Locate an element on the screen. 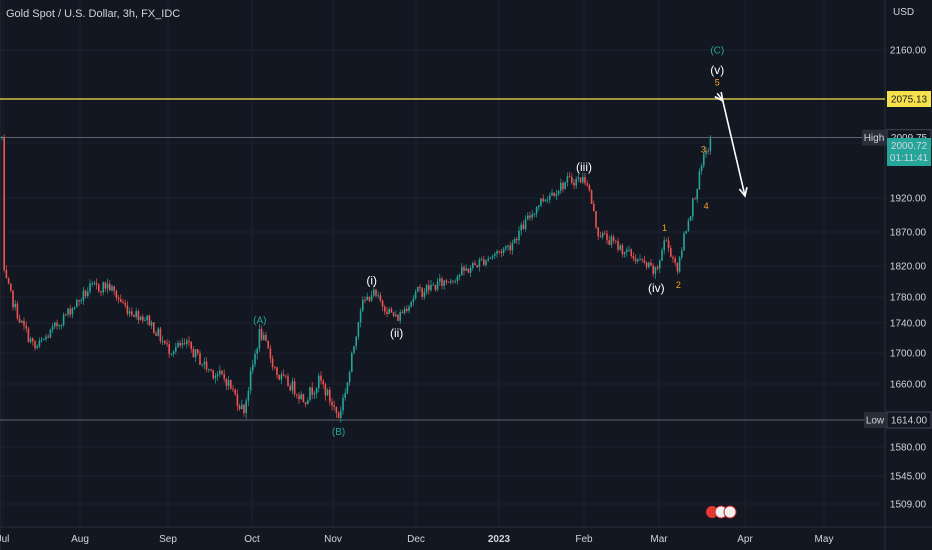  time-tick-label: Aug is located at coordinates (80, 539).